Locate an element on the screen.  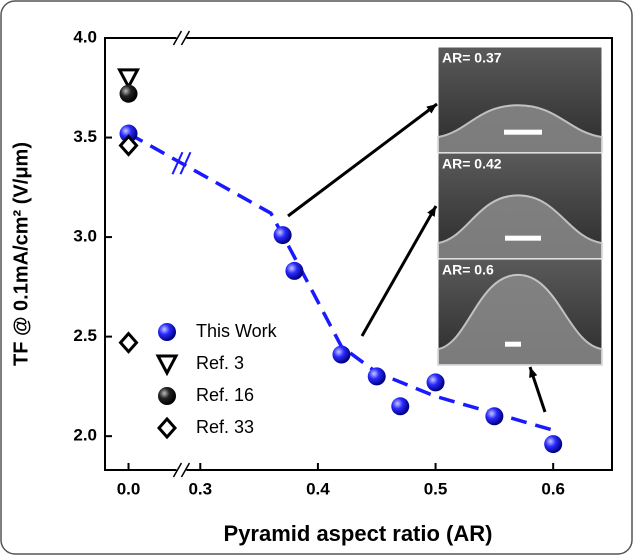
legend-label: Ref. 33 is located at coordinates (225, 427).